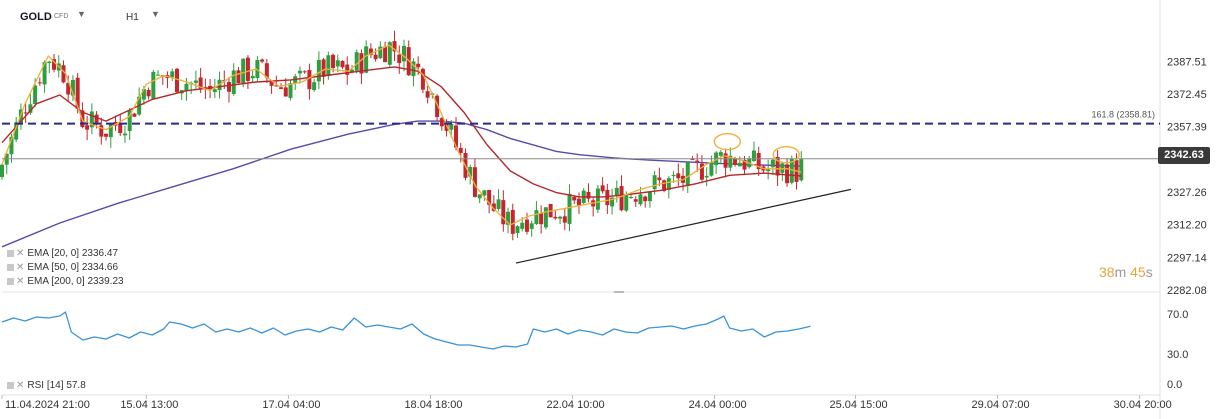  What do you see at coordinates (1187, 193) in the screenshot?
I see `y-tick-label-4: 2327.26` at bounding box center [1187, 193].